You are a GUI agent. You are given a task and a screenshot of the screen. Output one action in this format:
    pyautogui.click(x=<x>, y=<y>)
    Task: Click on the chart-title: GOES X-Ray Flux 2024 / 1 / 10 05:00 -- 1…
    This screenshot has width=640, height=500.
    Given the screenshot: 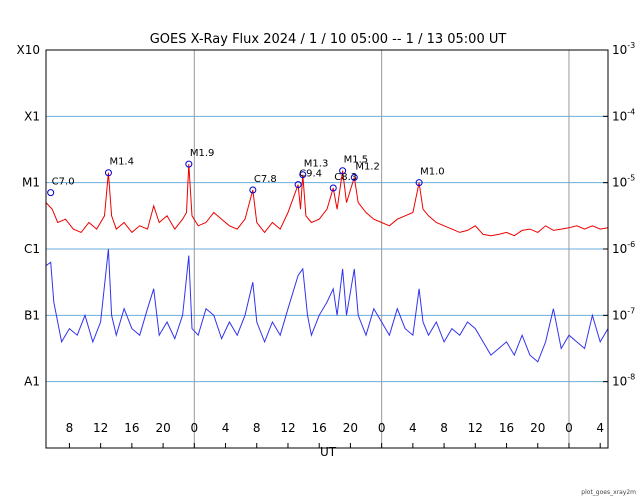 What is the action you would take?
    pyautogui.click(x=328, y=39)
    